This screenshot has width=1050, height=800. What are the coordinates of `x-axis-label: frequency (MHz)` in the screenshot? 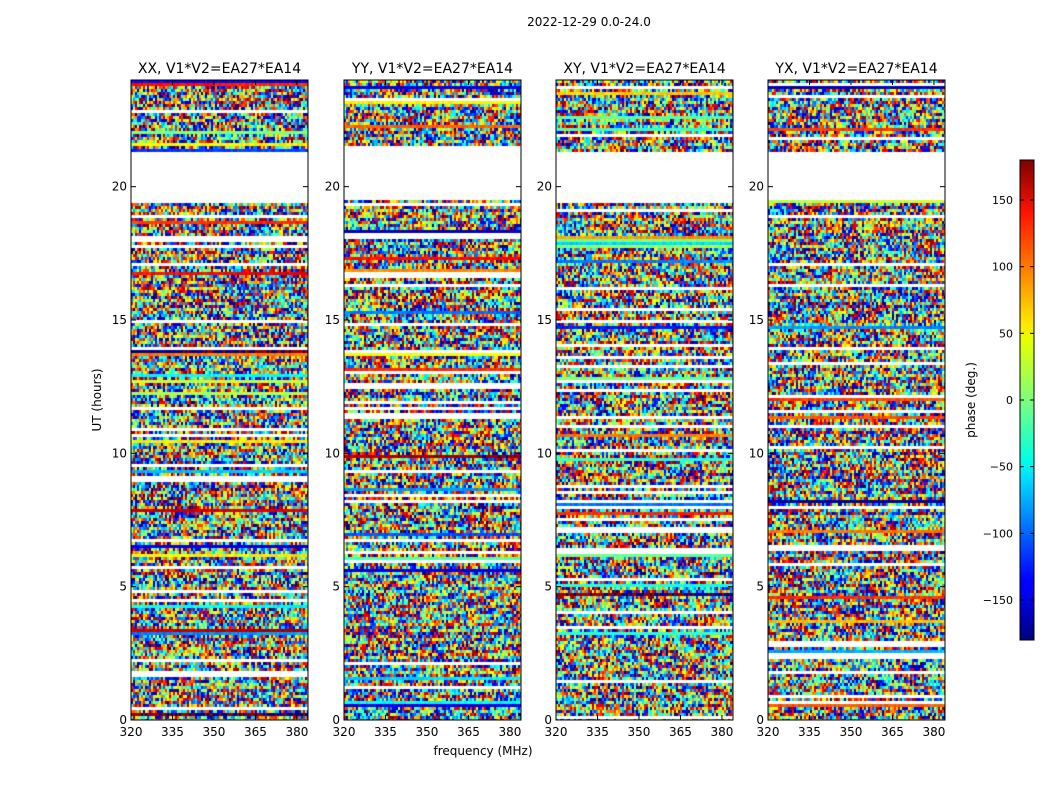 It's located at (482, 751).